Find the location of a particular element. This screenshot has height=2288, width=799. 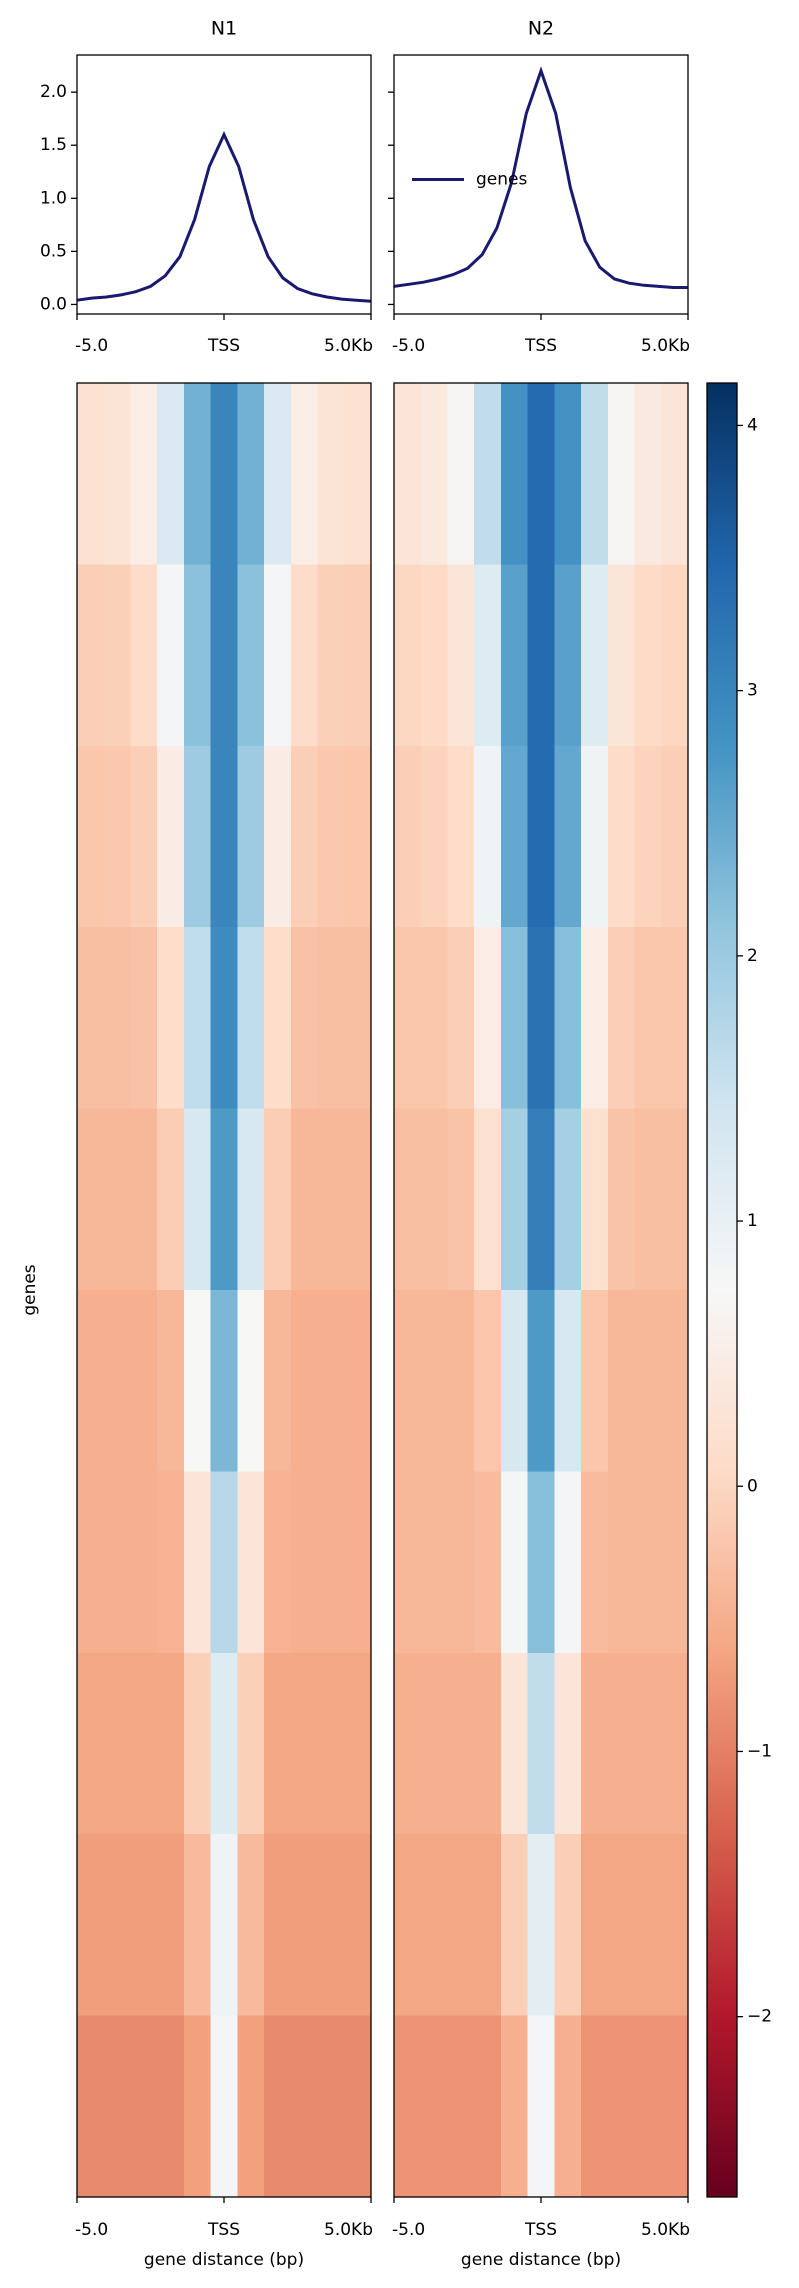

y-tick-label: 2.0 is located at coordinates (53, 92).